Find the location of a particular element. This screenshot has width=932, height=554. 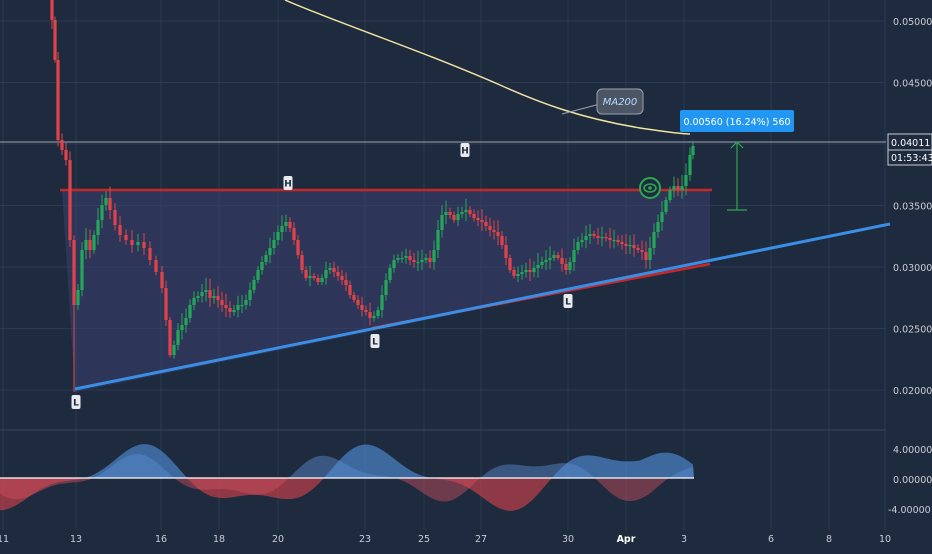

measure-label-box is located at coordinates (737, 121).